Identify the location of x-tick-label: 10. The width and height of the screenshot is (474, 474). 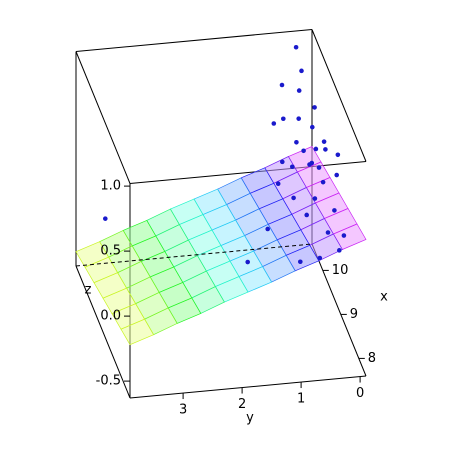
(340, 270).